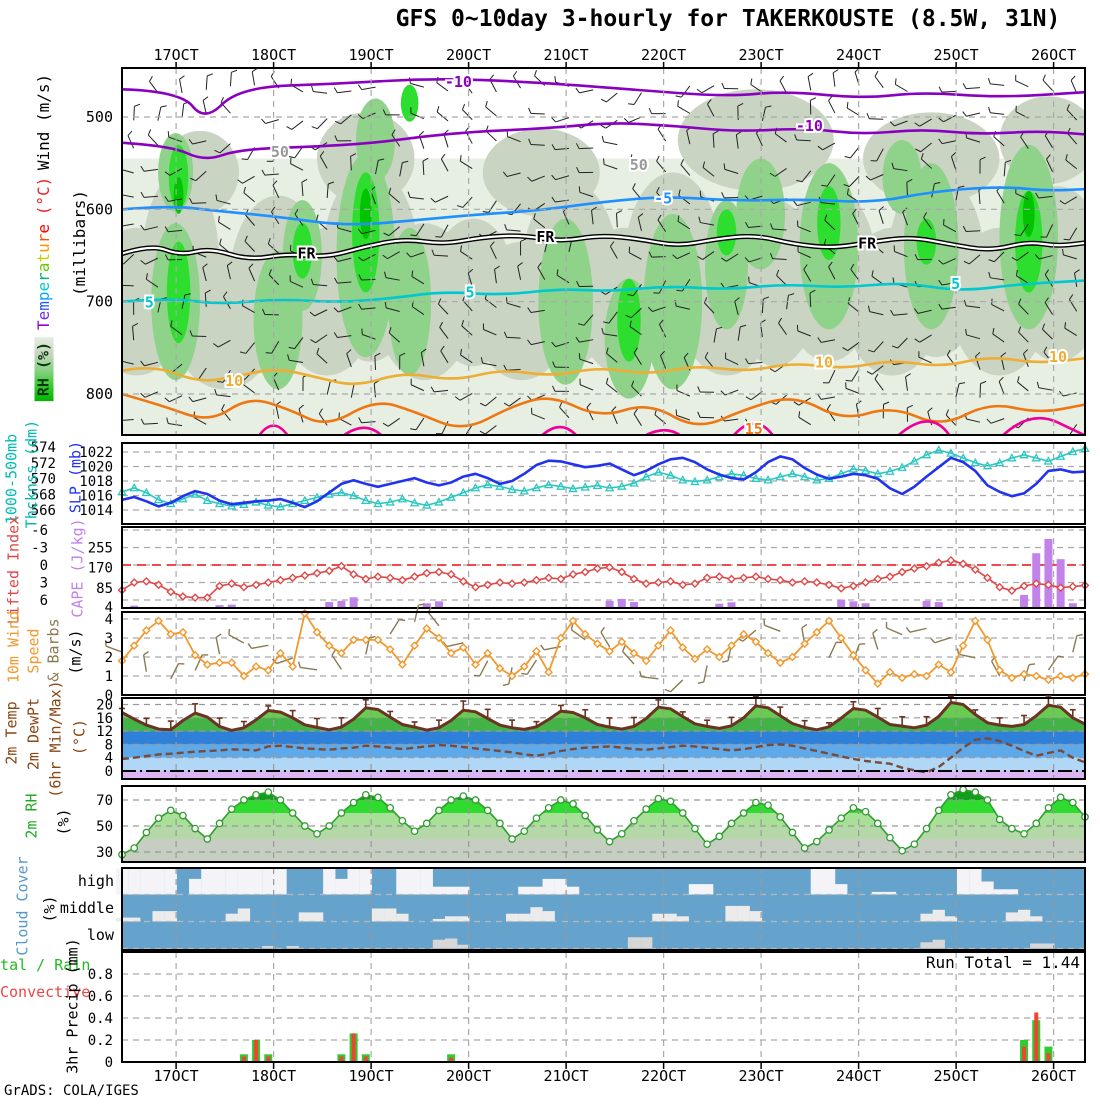 This screenshot has width=1100, height=1104. Describe the element at coordinates (76, 477) in the screenshot. I see `slp-axis-label: SLP (mb)` at that location.